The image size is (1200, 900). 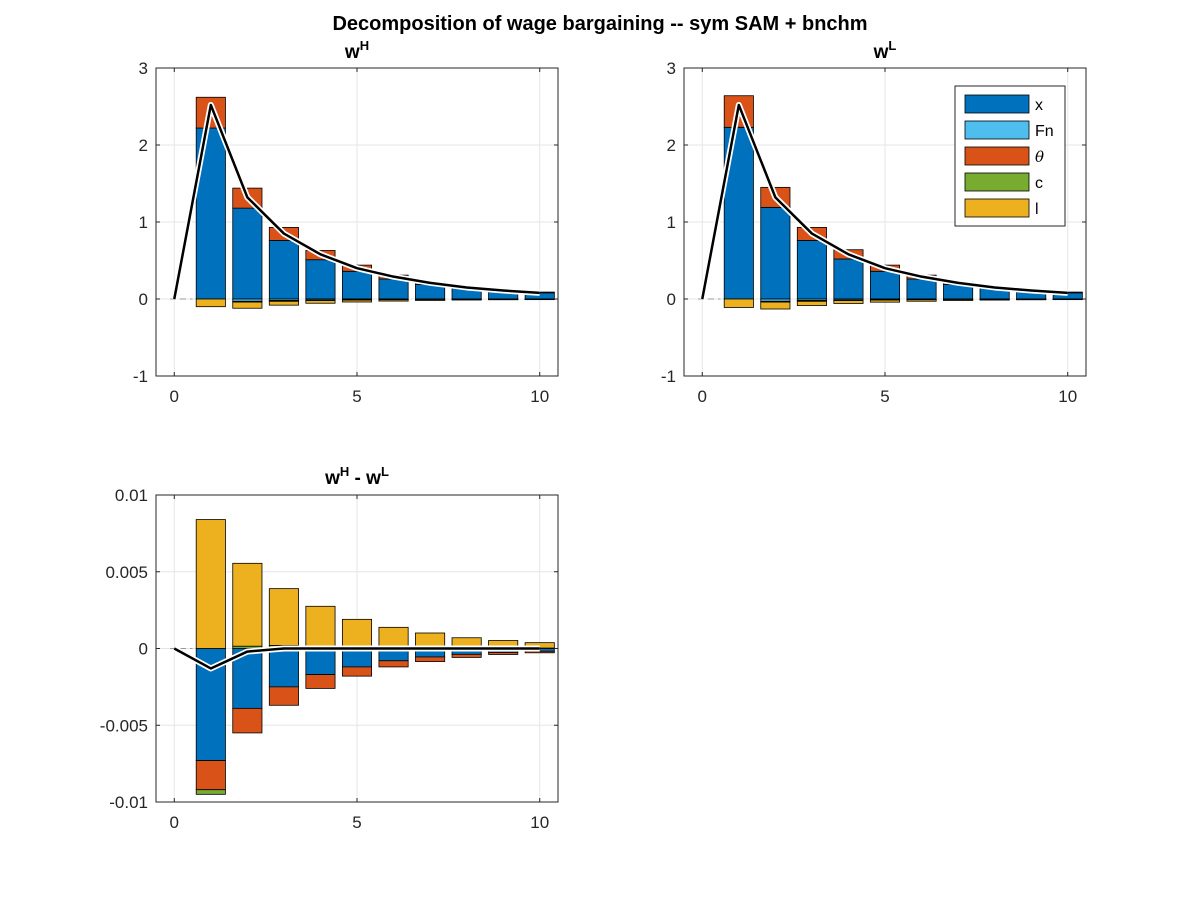 I want to click on panel-wH-title: wH, so click(x=356, y=50).